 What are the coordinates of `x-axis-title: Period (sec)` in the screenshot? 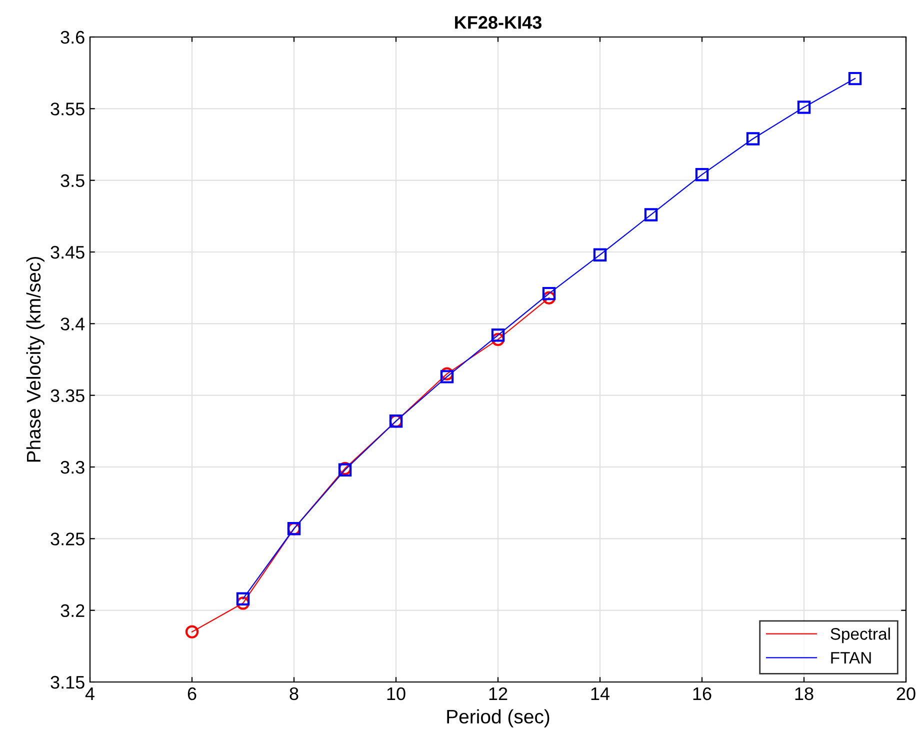 It's located at (498, 718).